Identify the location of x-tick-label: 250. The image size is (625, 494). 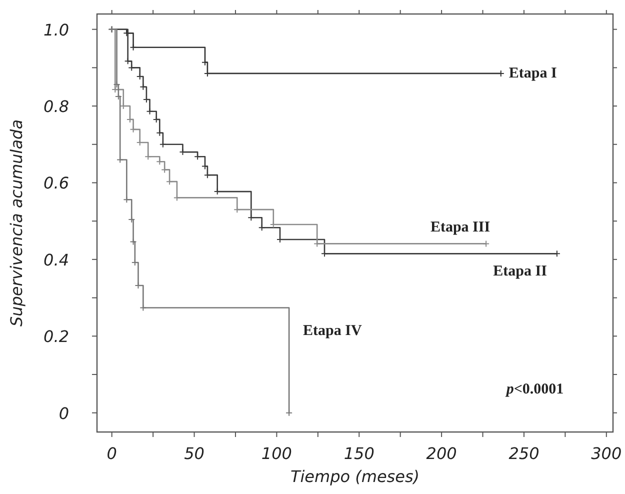
(524, 453).